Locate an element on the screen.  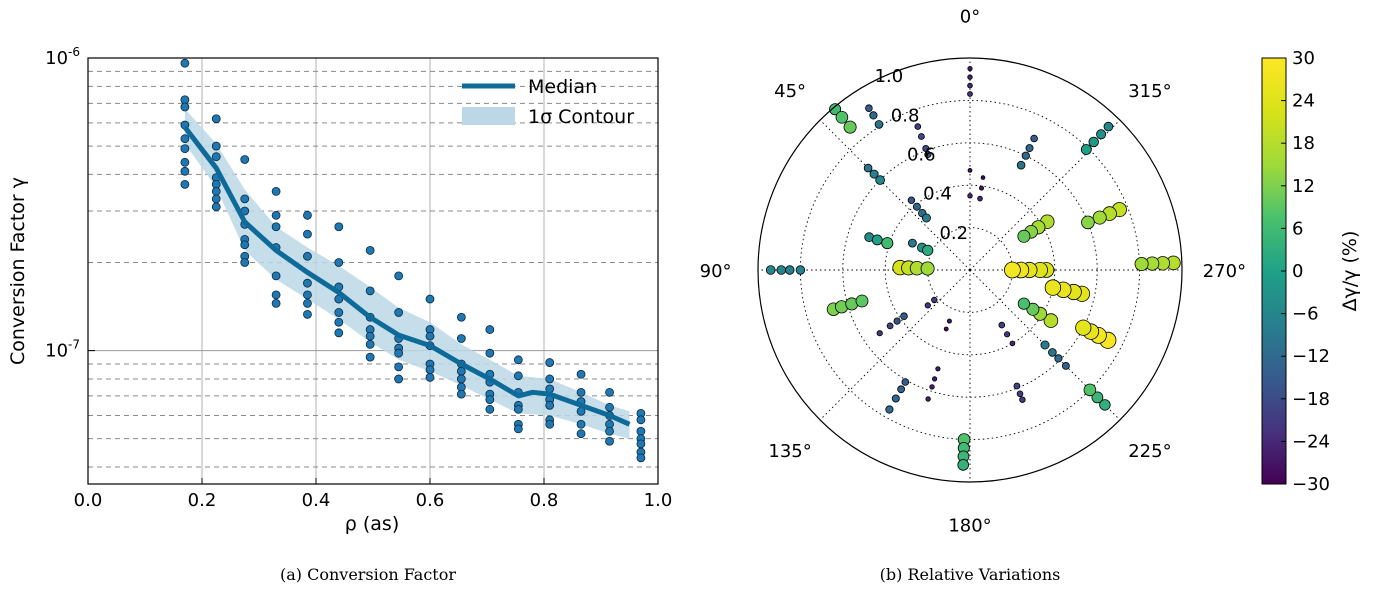
radial-tick-label: 0.2 is located at coordinates (953, 233).